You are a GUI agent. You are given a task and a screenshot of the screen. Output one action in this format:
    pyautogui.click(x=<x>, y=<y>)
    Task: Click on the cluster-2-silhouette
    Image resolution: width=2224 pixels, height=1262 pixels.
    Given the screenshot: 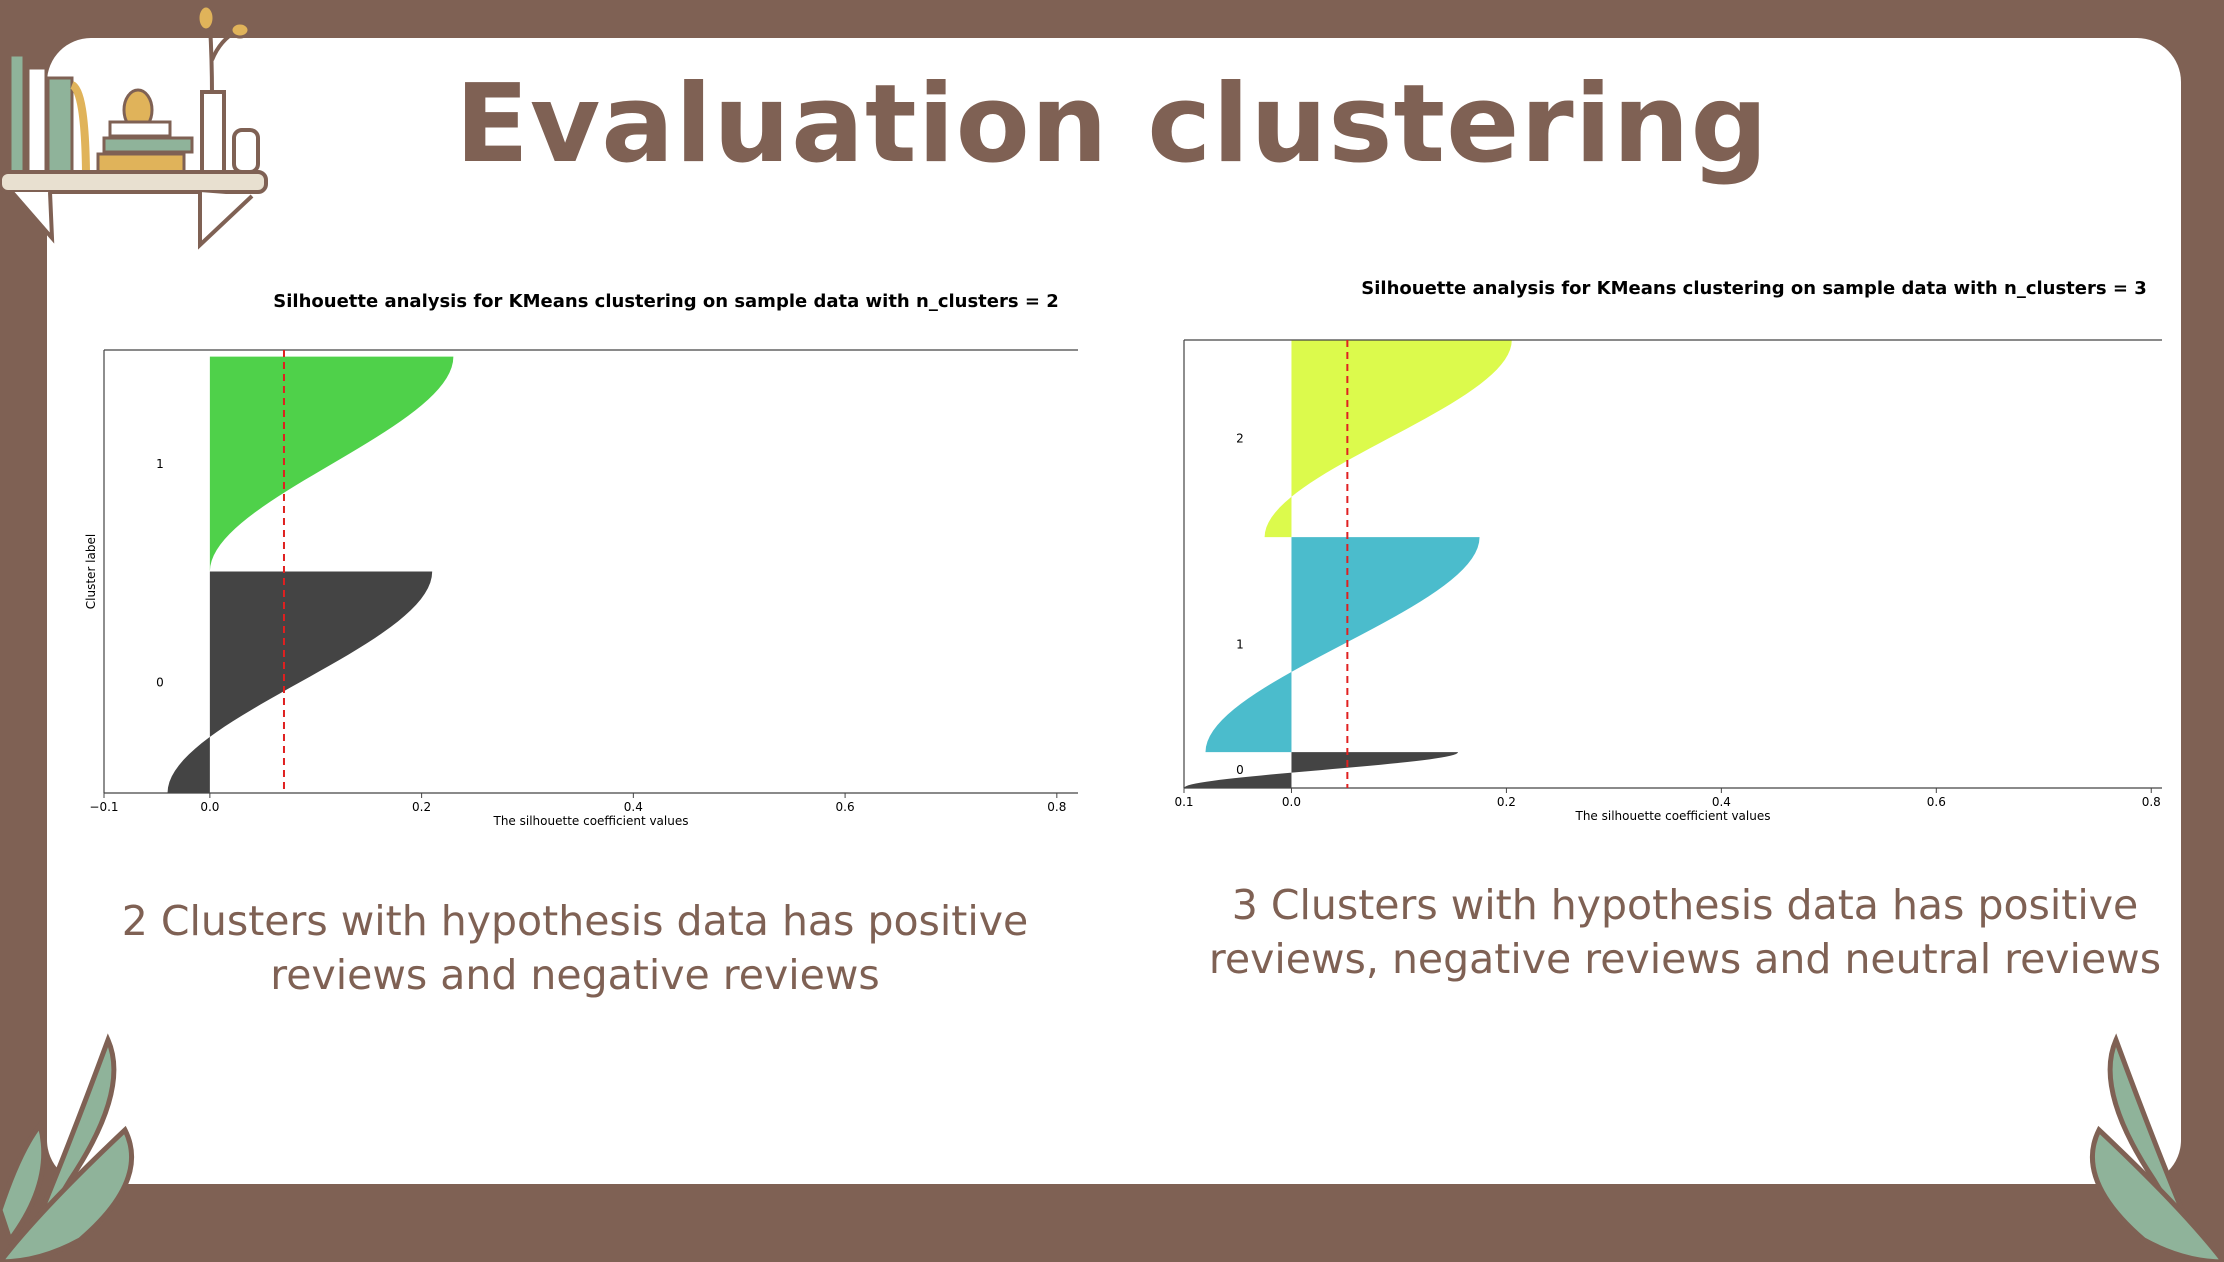 What is the action you would take?
    pyautogui.click(x=1388, y=439)
    